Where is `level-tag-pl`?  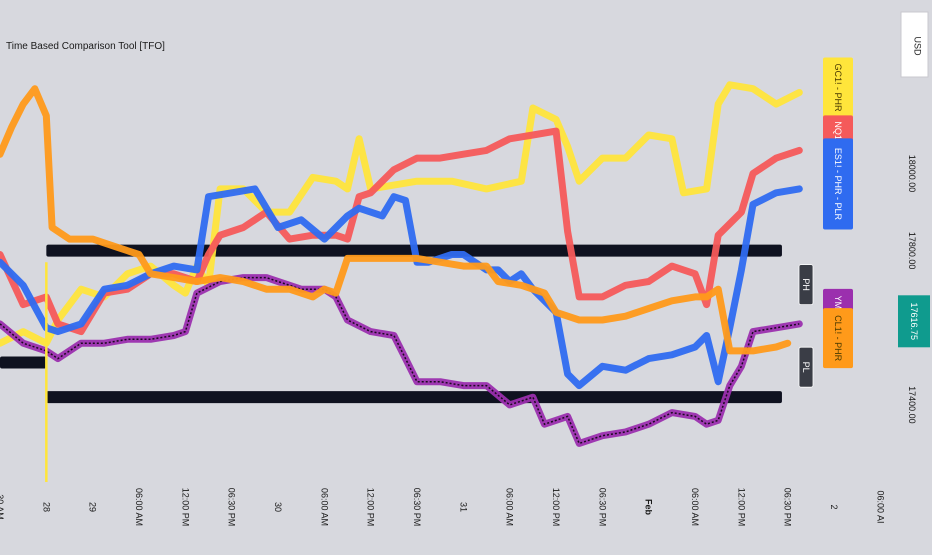 level-tag-pl is located at coordinates (806, 367).